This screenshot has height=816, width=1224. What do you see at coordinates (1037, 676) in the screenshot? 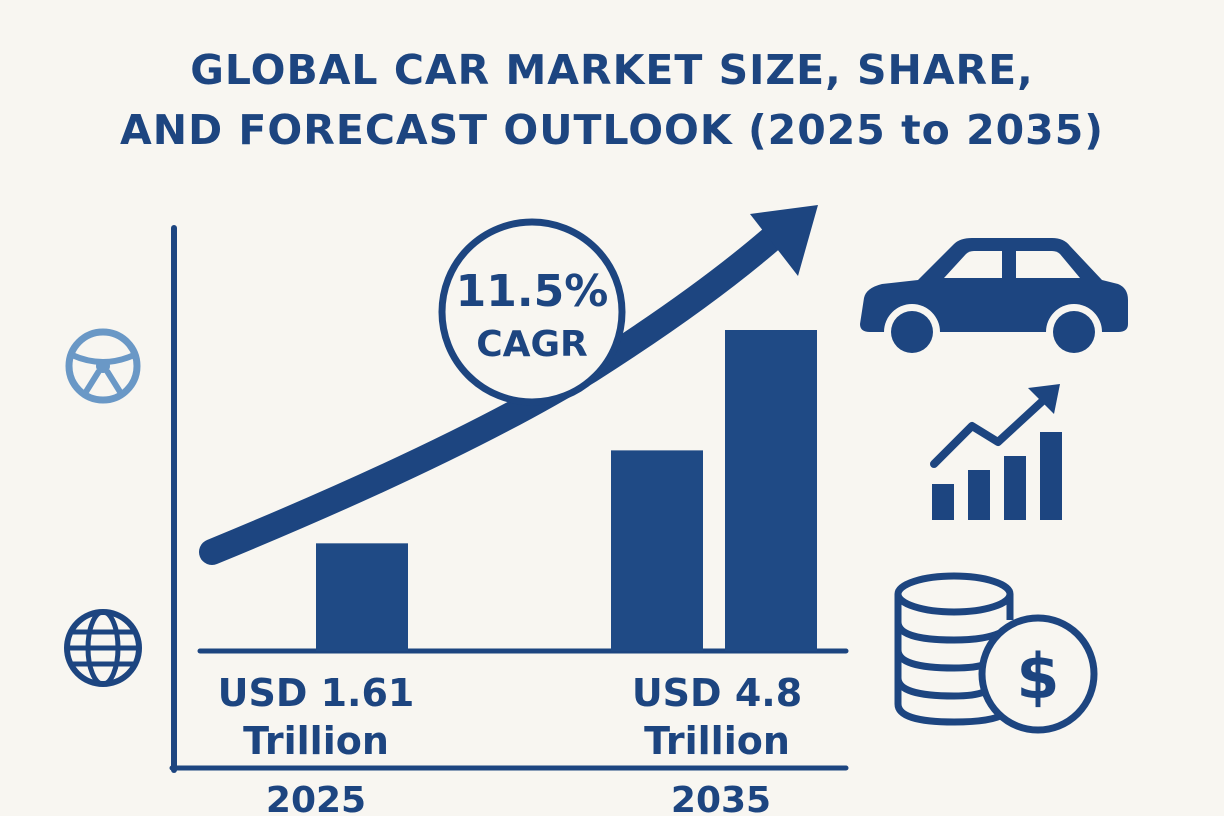
I see `dollar-sign-label: $` at bounding box center [1037, 676].